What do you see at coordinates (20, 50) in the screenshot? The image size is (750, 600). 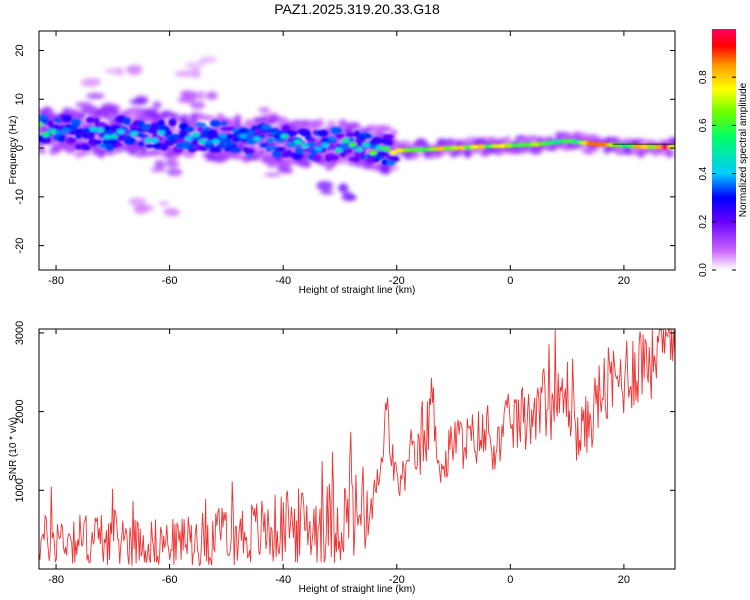 I see `y-tick-label: 20` at bounding box center [20, 50].